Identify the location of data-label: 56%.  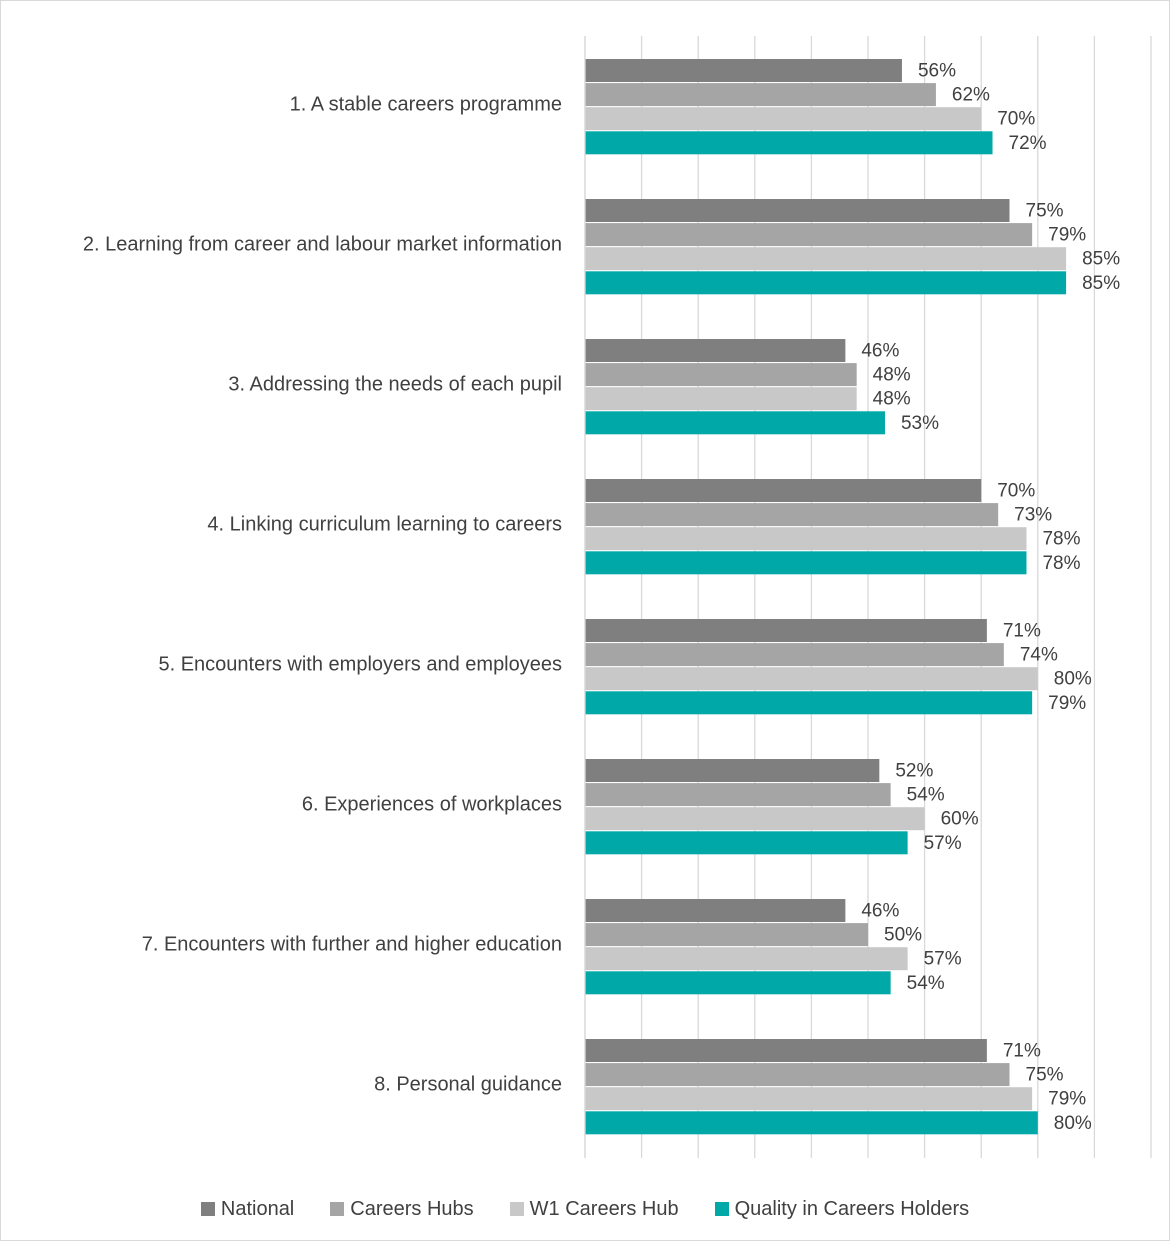
(937, 71).